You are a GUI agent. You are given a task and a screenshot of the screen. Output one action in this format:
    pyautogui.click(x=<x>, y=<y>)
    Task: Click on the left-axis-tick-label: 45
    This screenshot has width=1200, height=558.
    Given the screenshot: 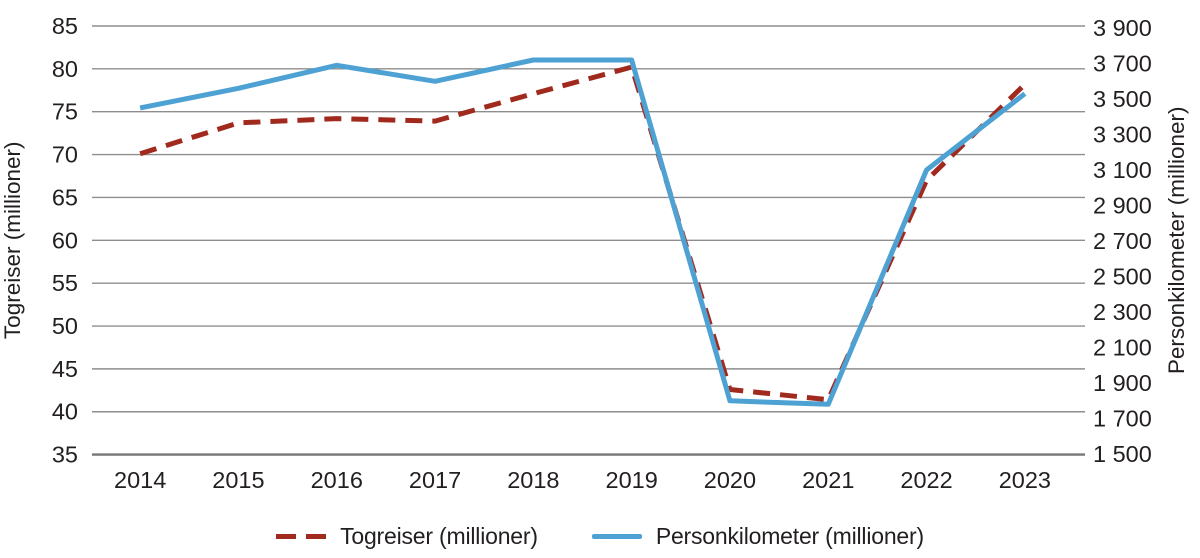 What is the action you would take?
    pyautogui.click(x=65, y=369)
    